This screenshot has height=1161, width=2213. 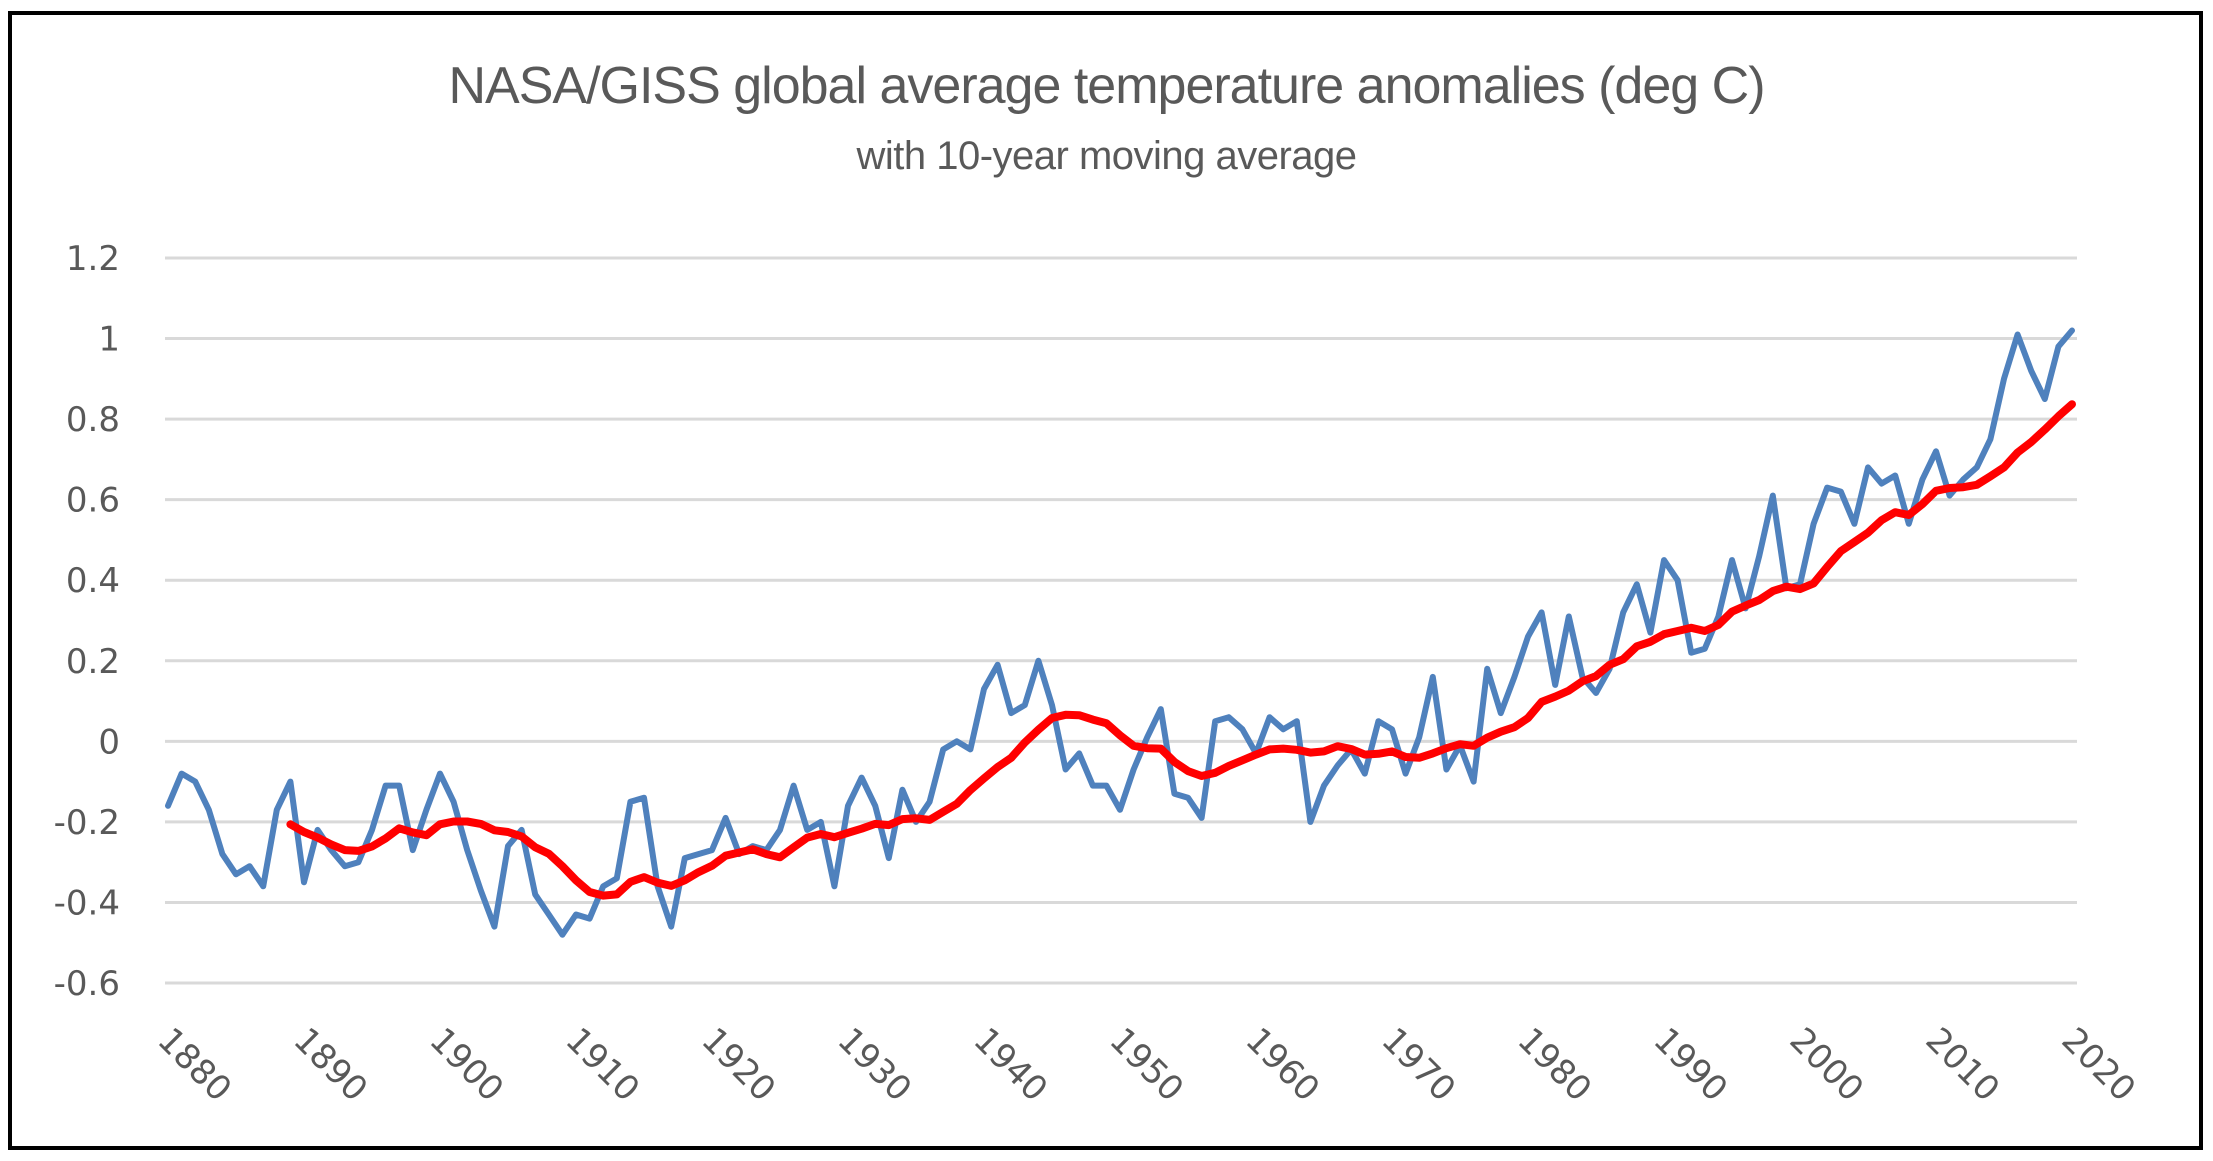 What do you see at coordinates (87, 621) in the screenshot?
I see `y-axis-tick-labels: -0.6 -0.4 -0.2 0 0.2 0.4 0.6 0.8 1 1.2` at bounding box center [87, 621].